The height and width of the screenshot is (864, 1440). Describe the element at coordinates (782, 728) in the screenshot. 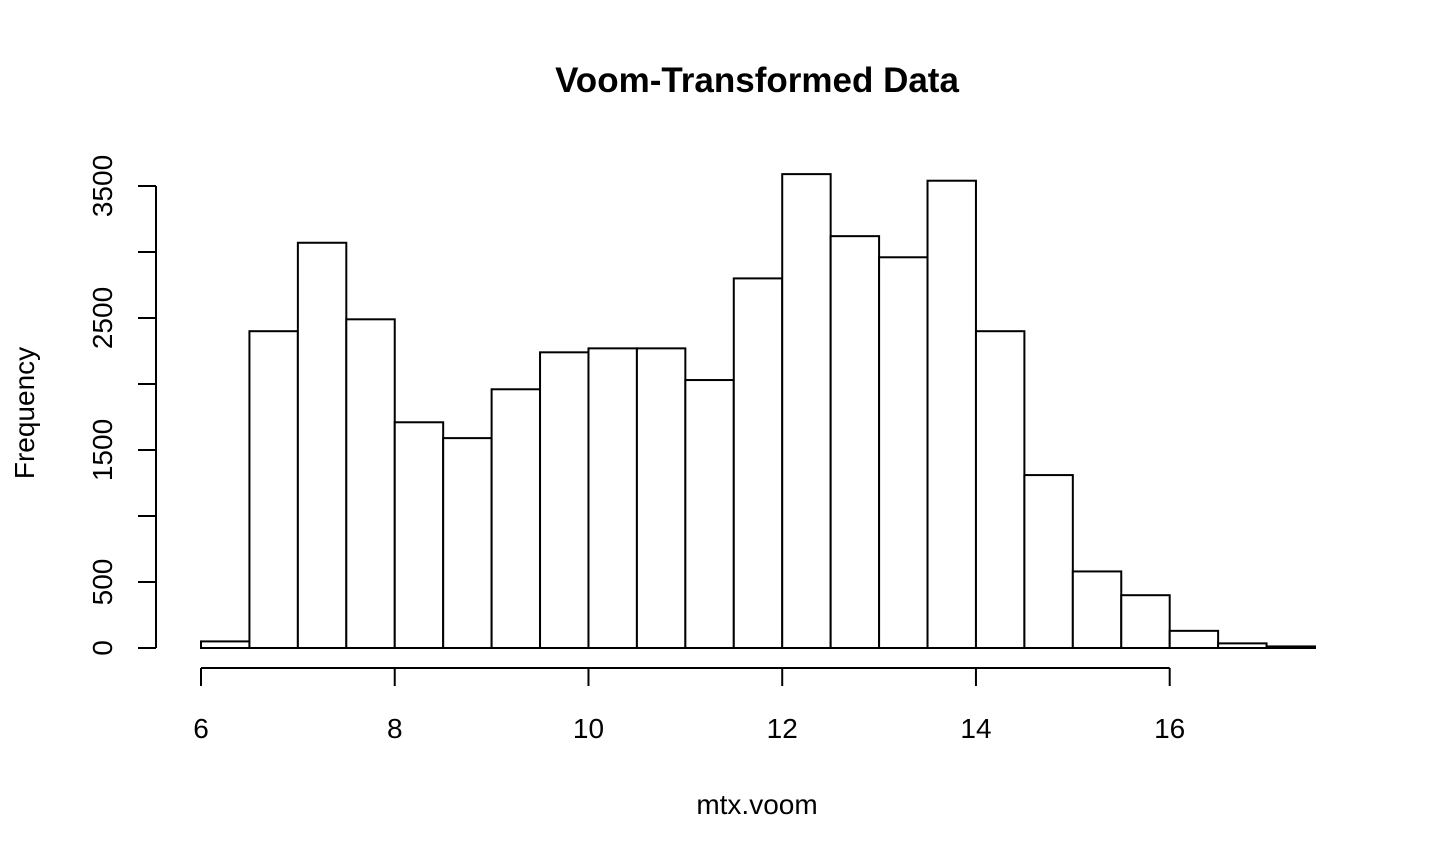

I see `x-tick-label: 12` at that location.